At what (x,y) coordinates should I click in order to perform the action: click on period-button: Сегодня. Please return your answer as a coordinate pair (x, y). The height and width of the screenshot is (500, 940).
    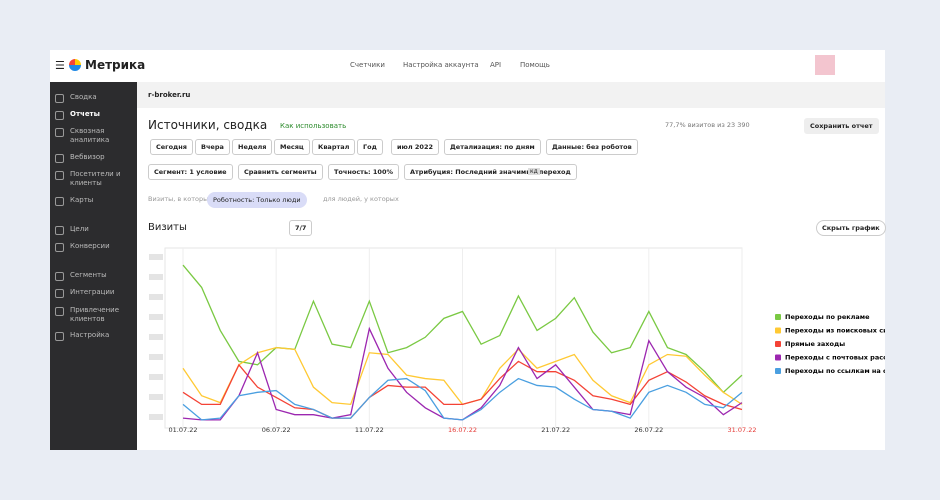
    Looking at the image, I should click on (171, 147).